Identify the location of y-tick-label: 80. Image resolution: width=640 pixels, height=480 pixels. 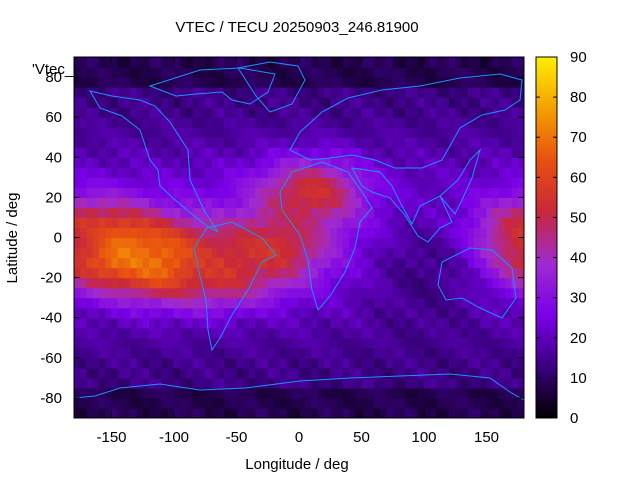
(53, 77).